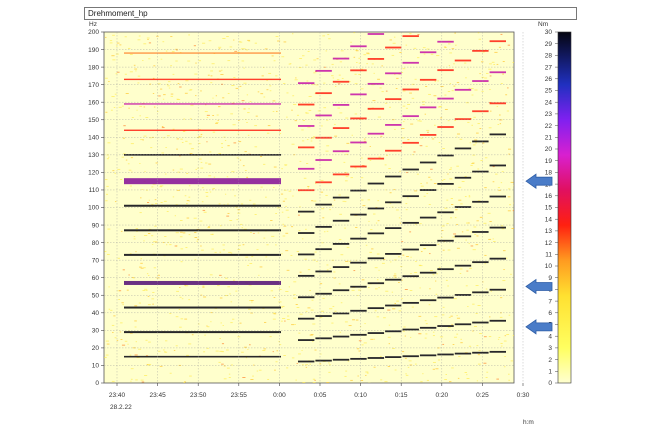 The image size is (660, 440). Describe the element at coordinates (550, 336) in the screenshot. I see `colorbar-tick-label: 4` at that location.